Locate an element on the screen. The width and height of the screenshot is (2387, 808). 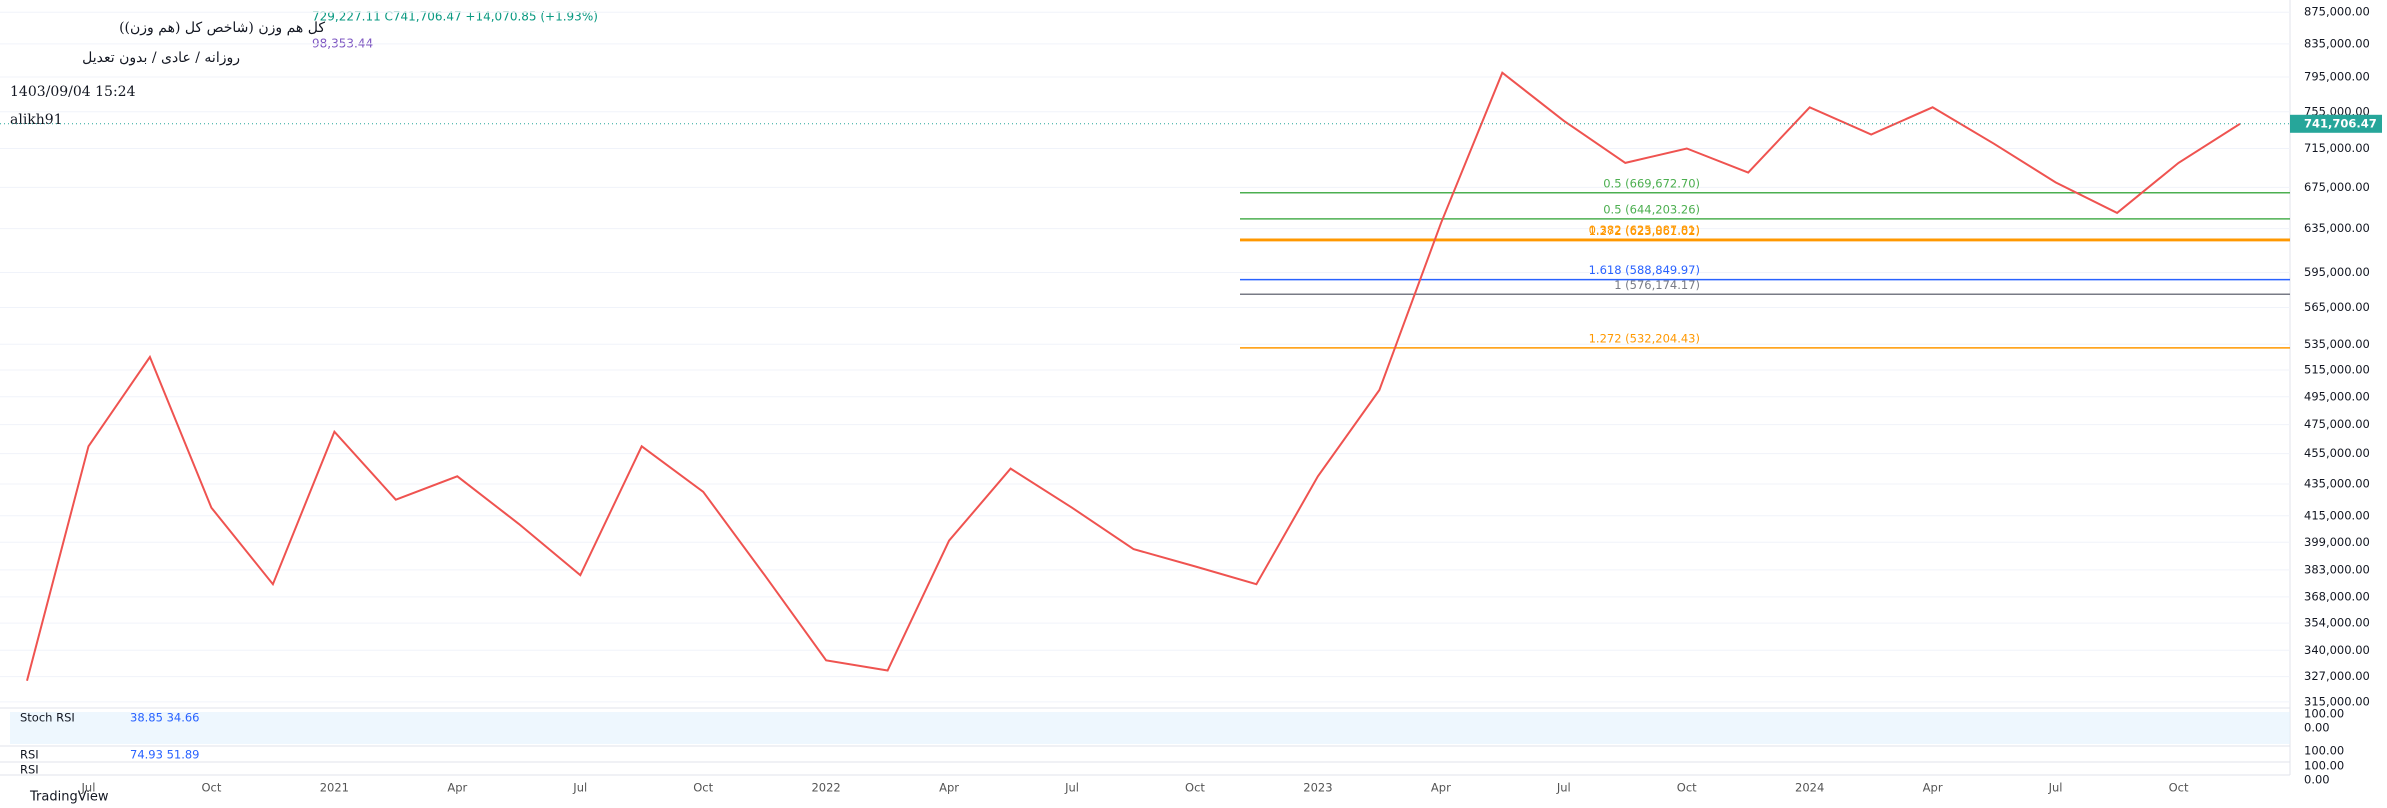
x-tick-label: 2023 is located at coordinates (1317, 788).